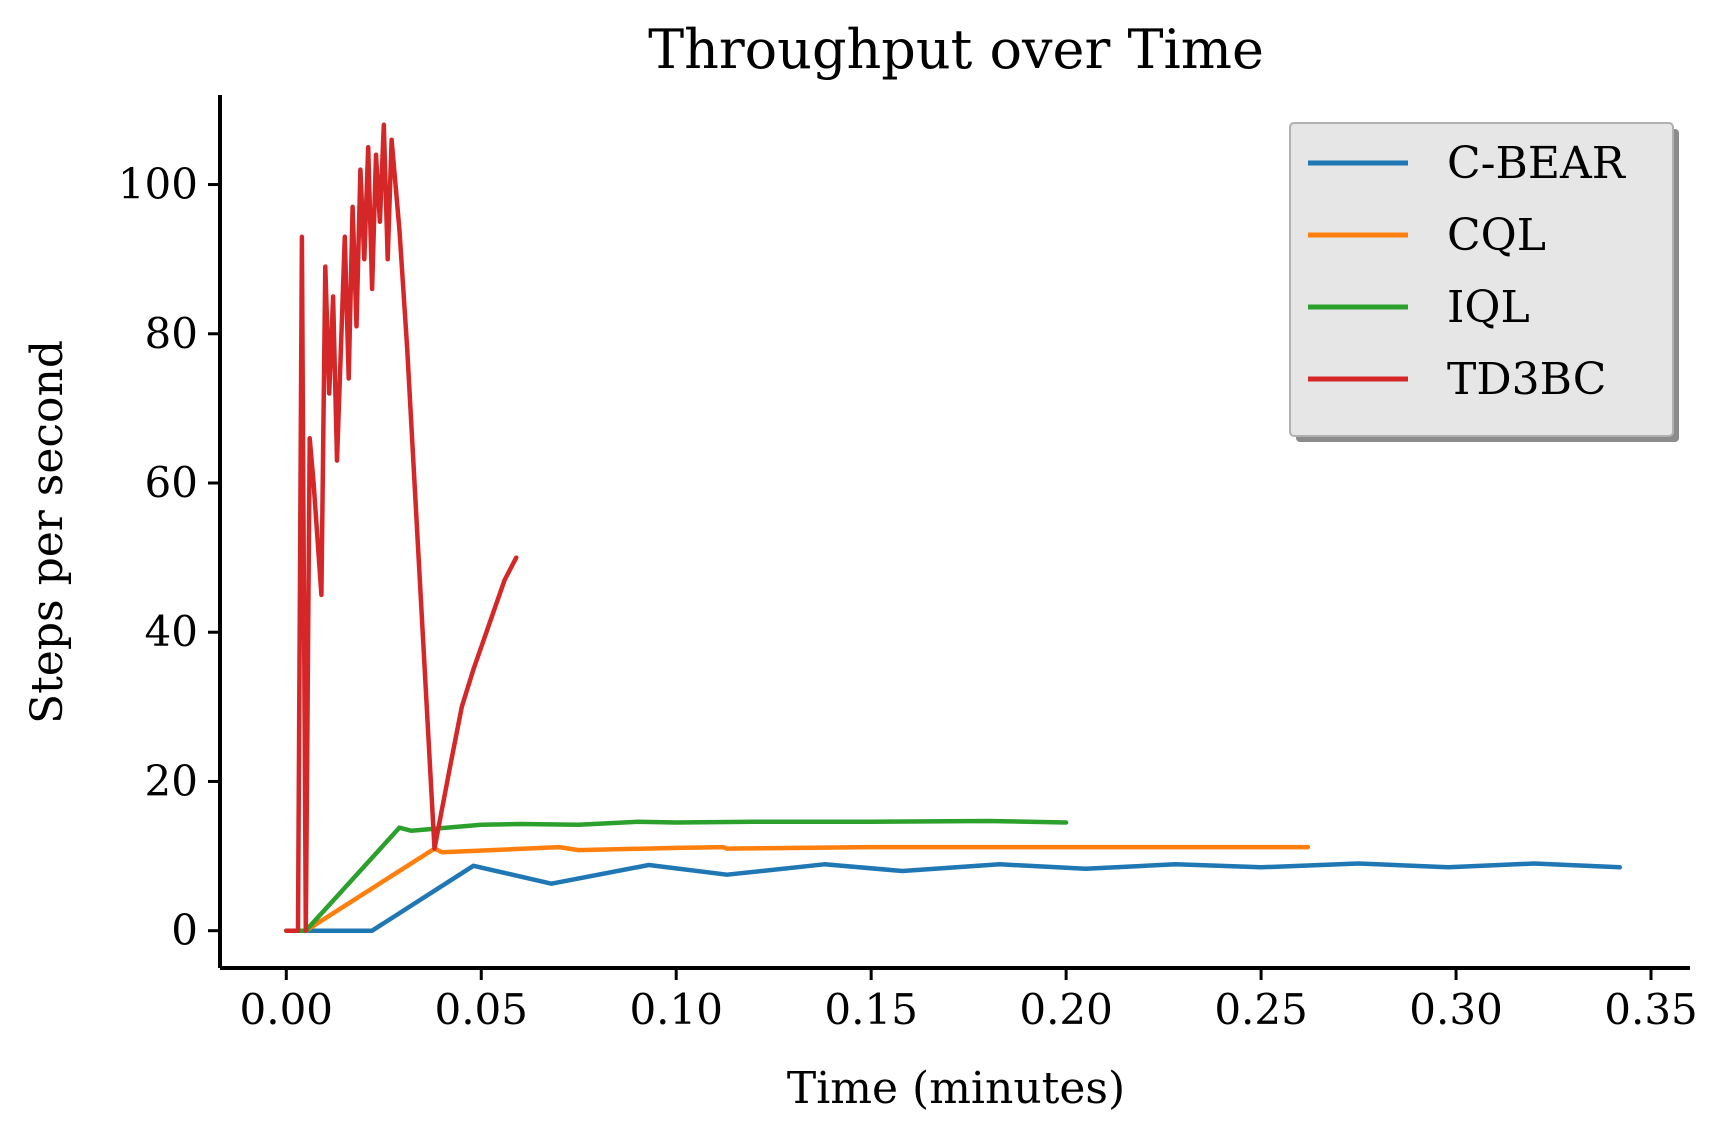 The image size is (1720, 1130). Describe the element at coordinates (1456, 1009) in the screenshot. I see `x-tick-label: 0.30` at that location.